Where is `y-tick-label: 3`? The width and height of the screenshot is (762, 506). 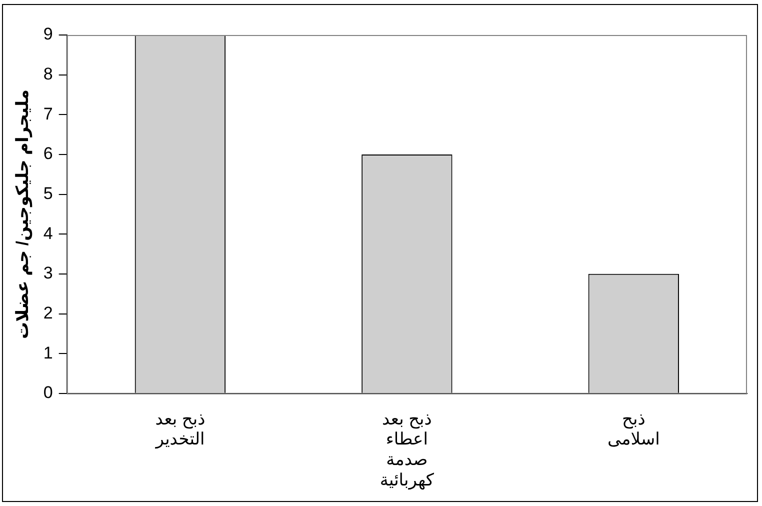
y-tick-label: 3 is located at coordinates (48, 273).